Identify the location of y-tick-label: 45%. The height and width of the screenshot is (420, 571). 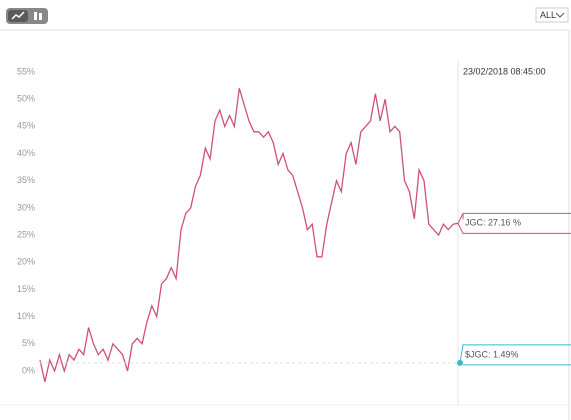
(26, 126).